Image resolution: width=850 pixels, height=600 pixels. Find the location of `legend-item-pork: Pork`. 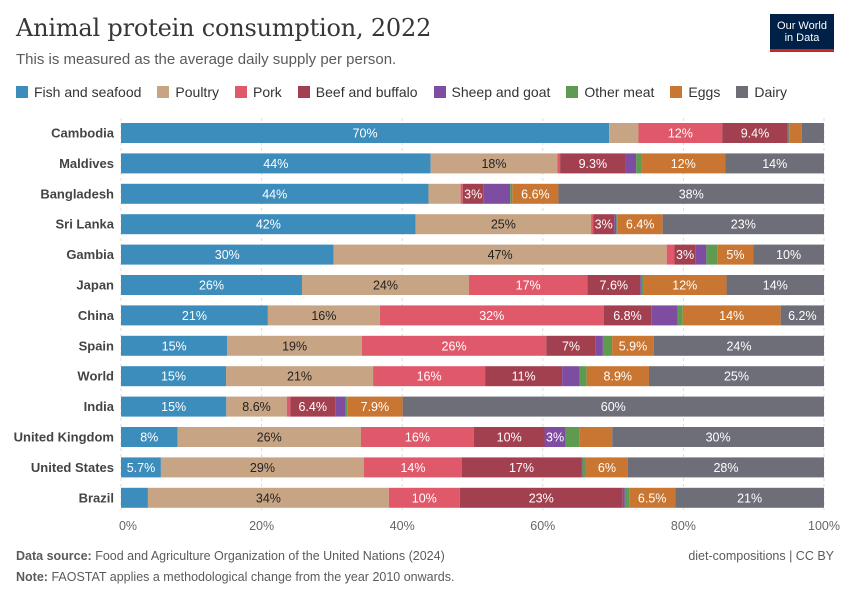

legend-item-pork: Pork is located at coordinates (258, 92).